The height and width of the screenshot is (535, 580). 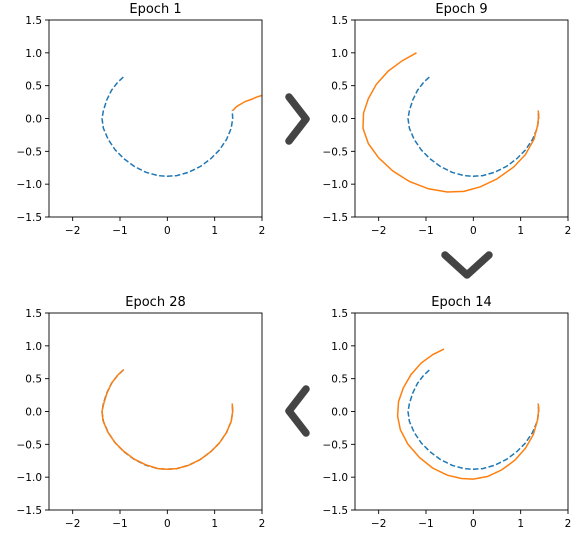 What do you see at coordinates (297, 119) in the screenshot?
I see `chevron-right-icon` at bounding box center [297, 119].